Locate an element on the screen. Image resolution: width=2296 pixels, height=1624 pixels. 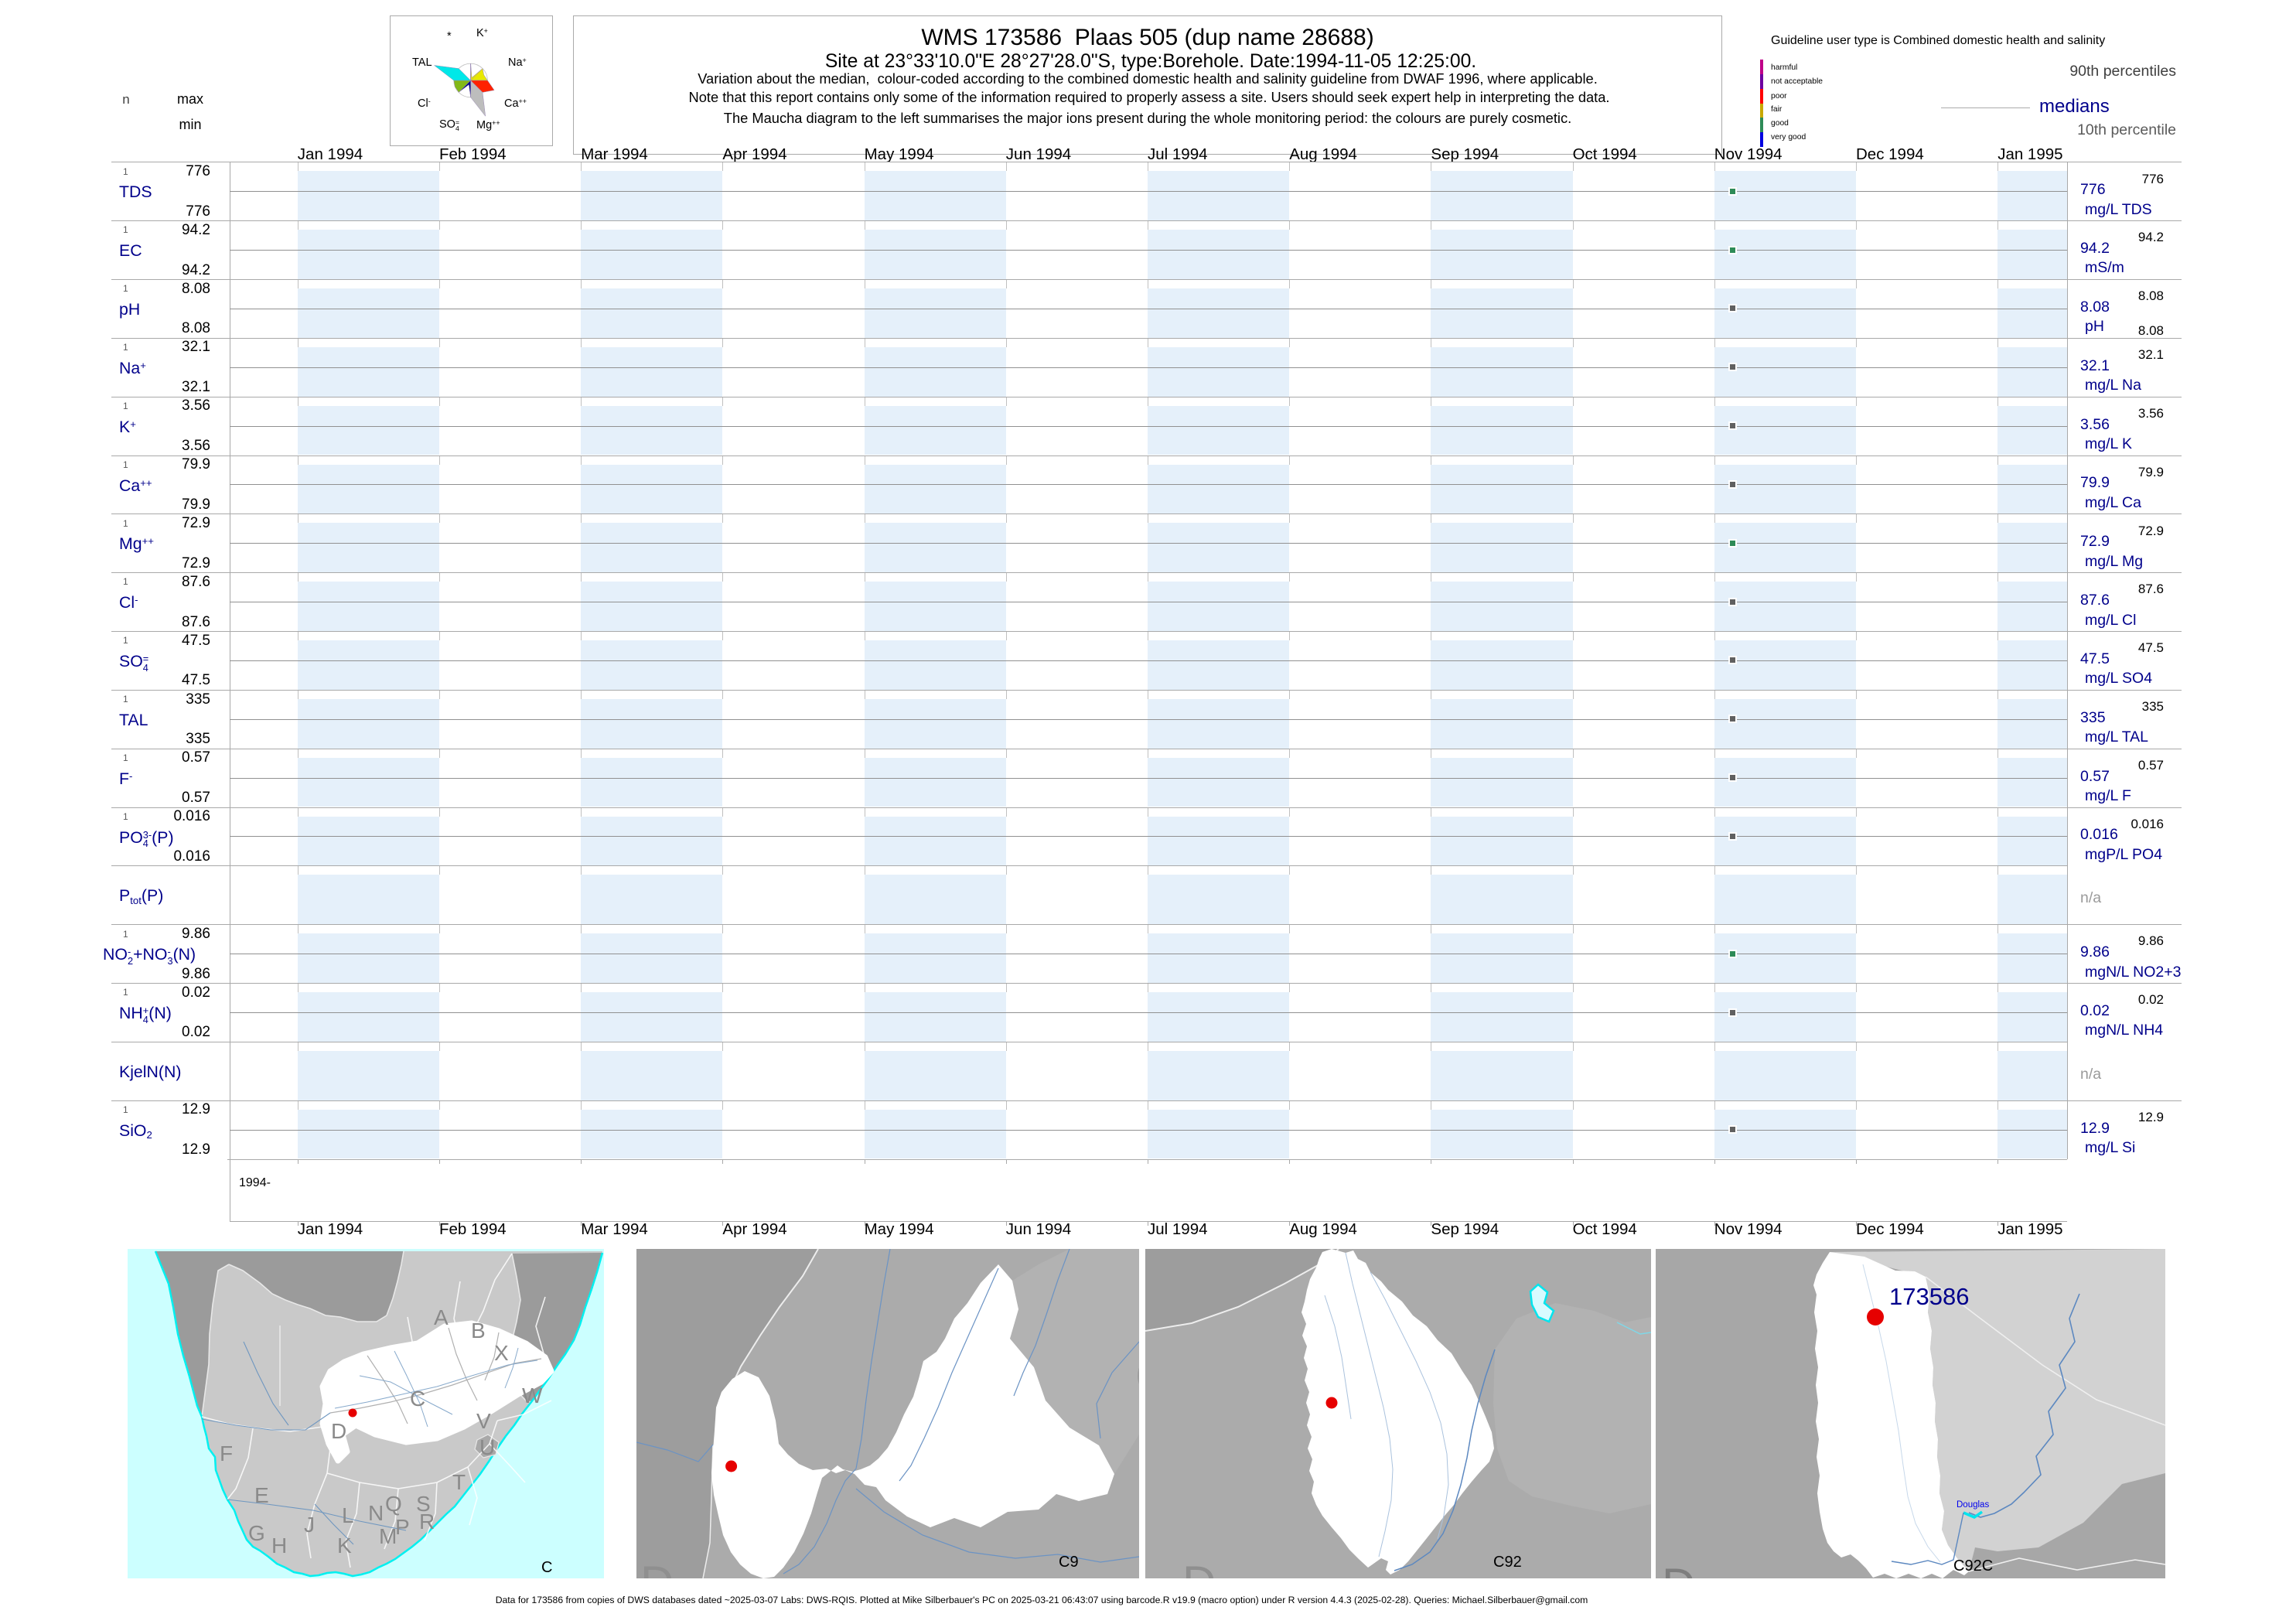
svg-text: G is located at coordinates (256, 1533).